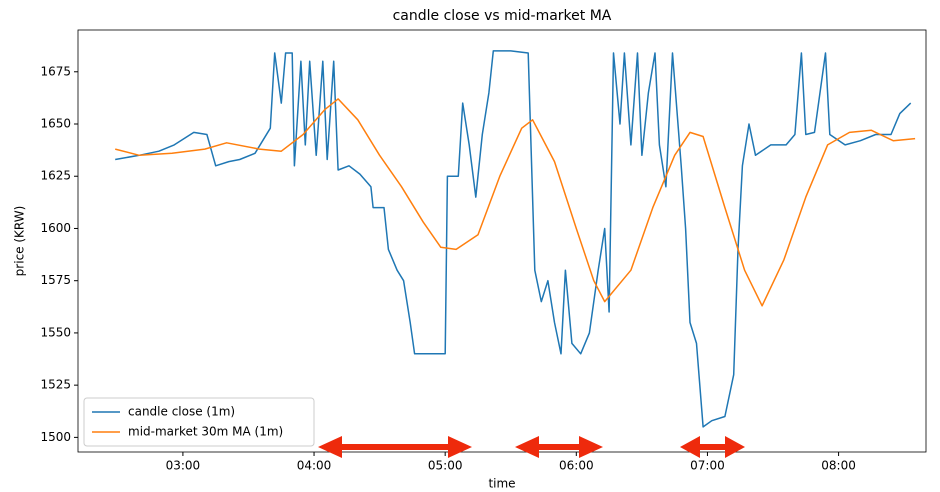 The height and width of the screenshot is (492, 940). I want to click on legend: candle close (1m) mid-market 30m MA (1m), so click(199, 422).